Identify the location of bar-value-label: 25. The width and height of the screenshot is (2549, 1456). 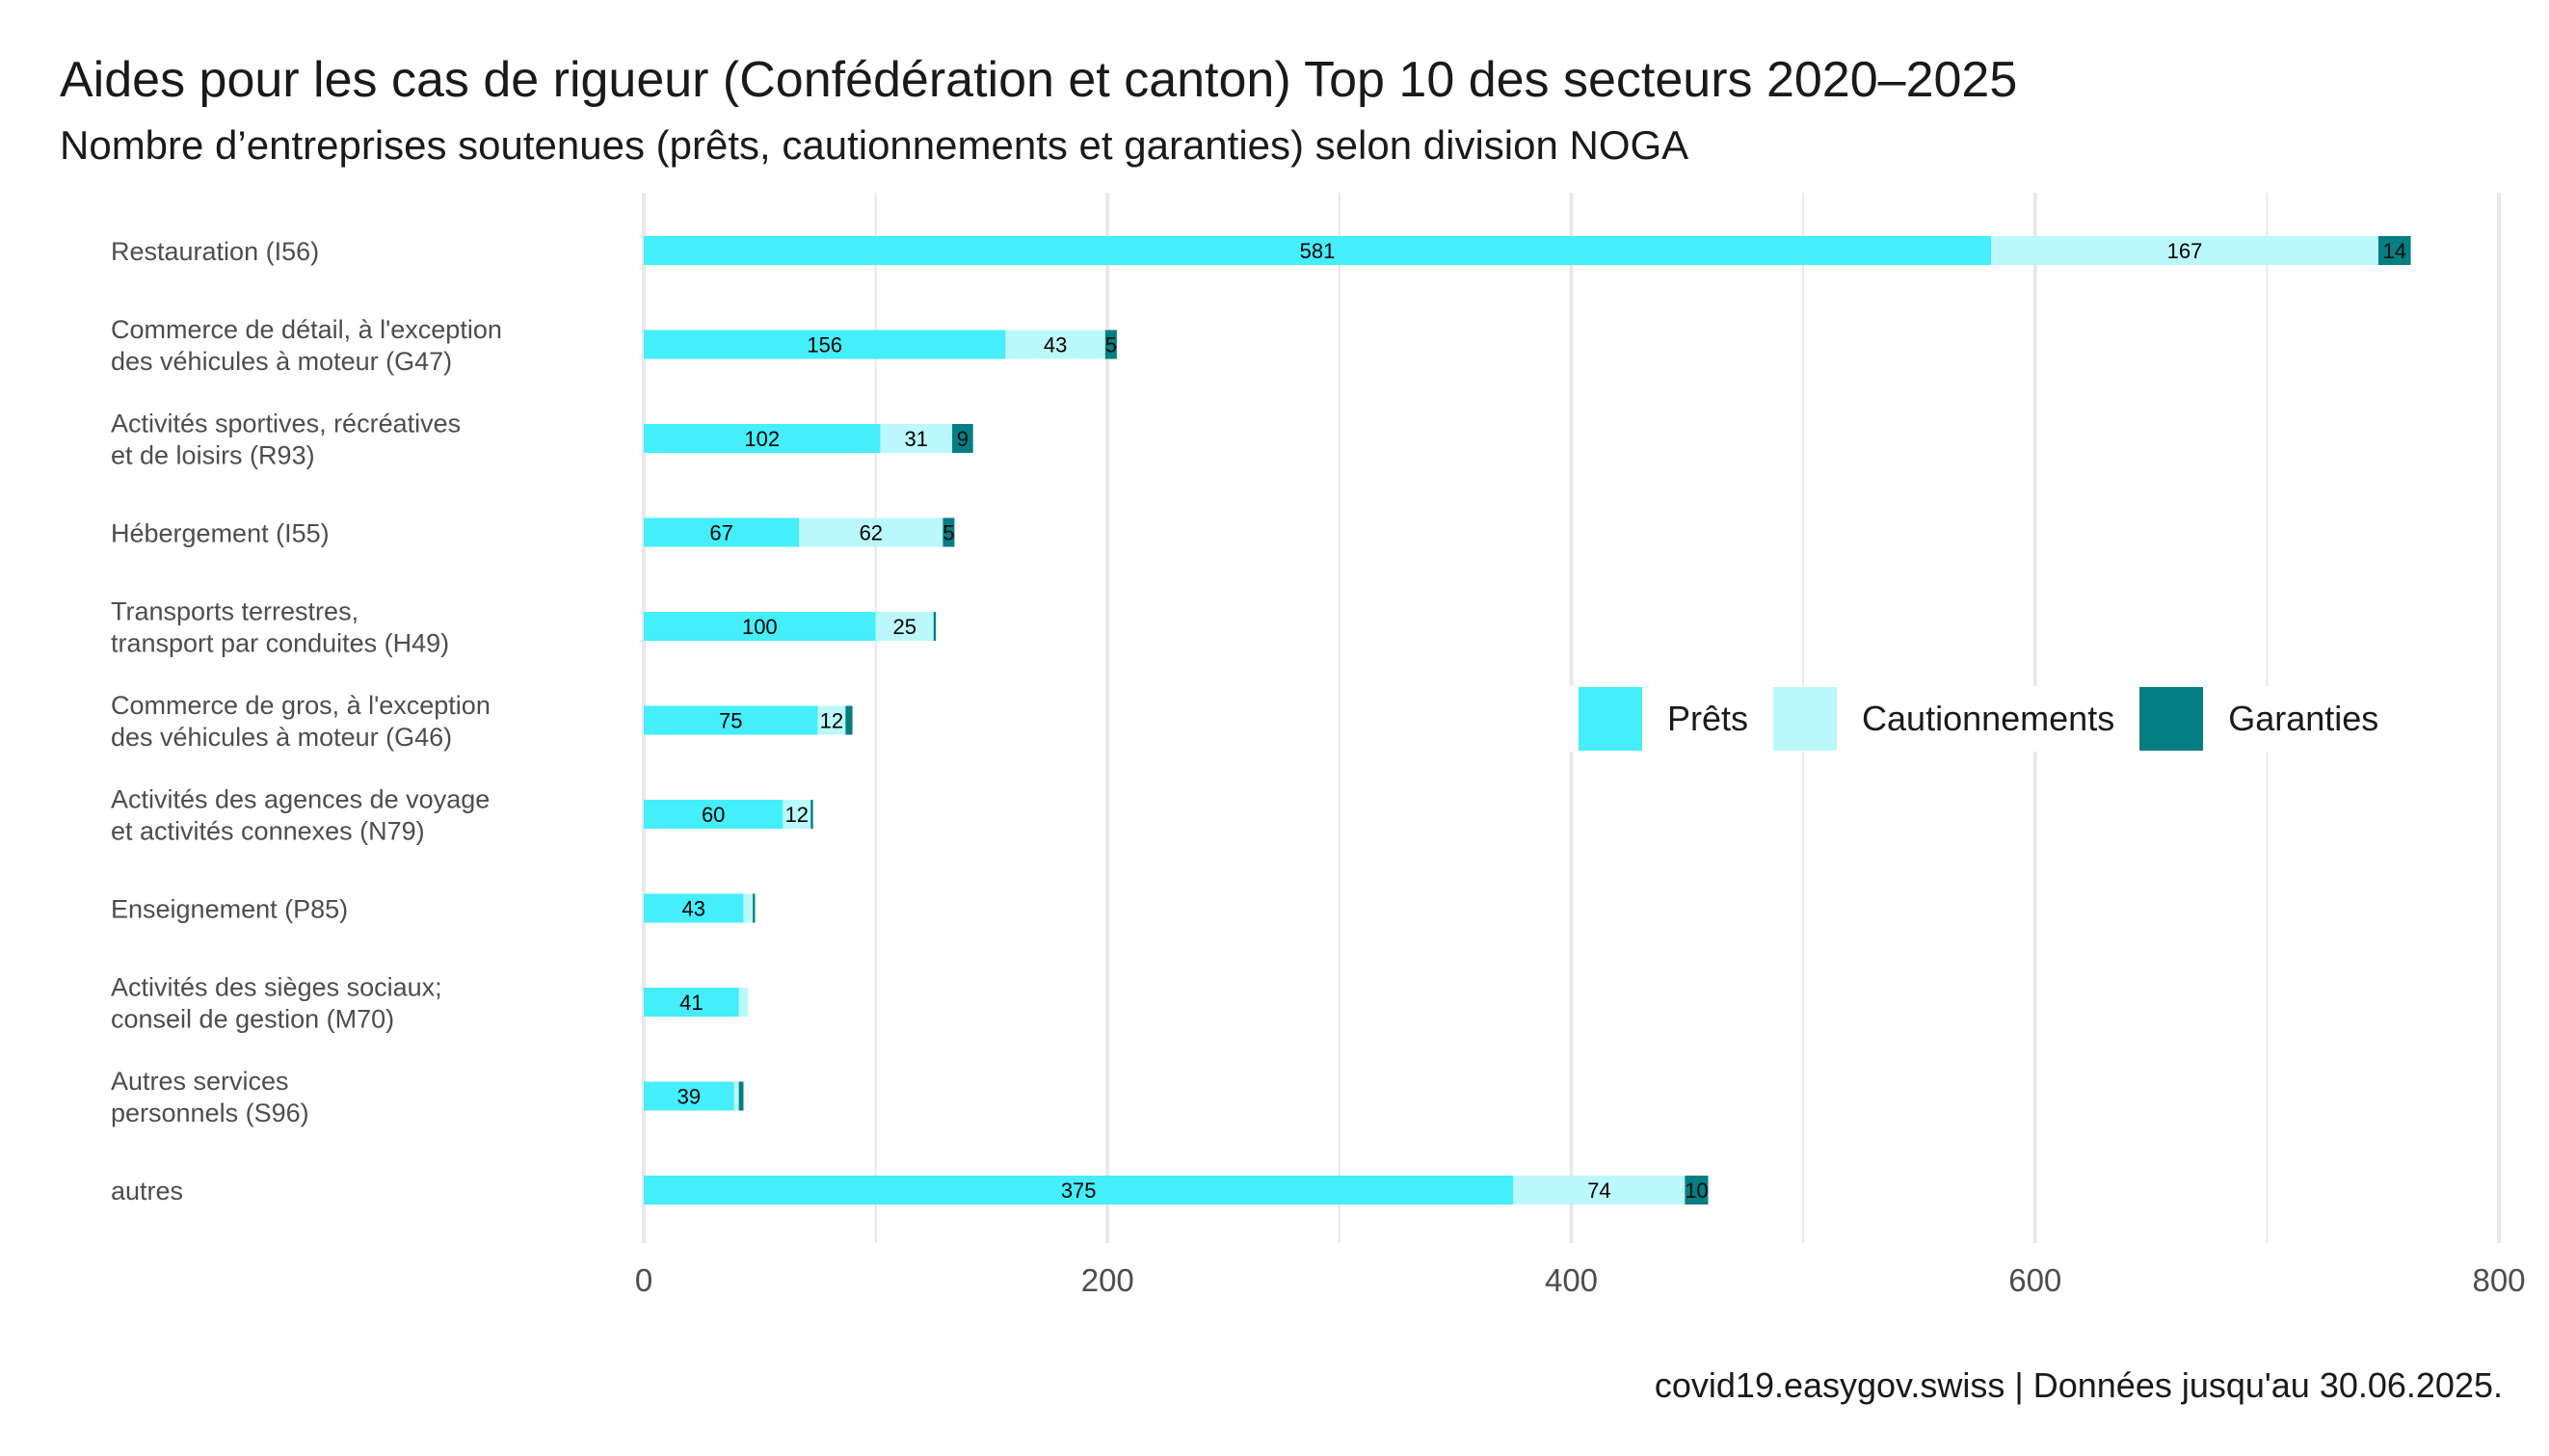
(904, 627).